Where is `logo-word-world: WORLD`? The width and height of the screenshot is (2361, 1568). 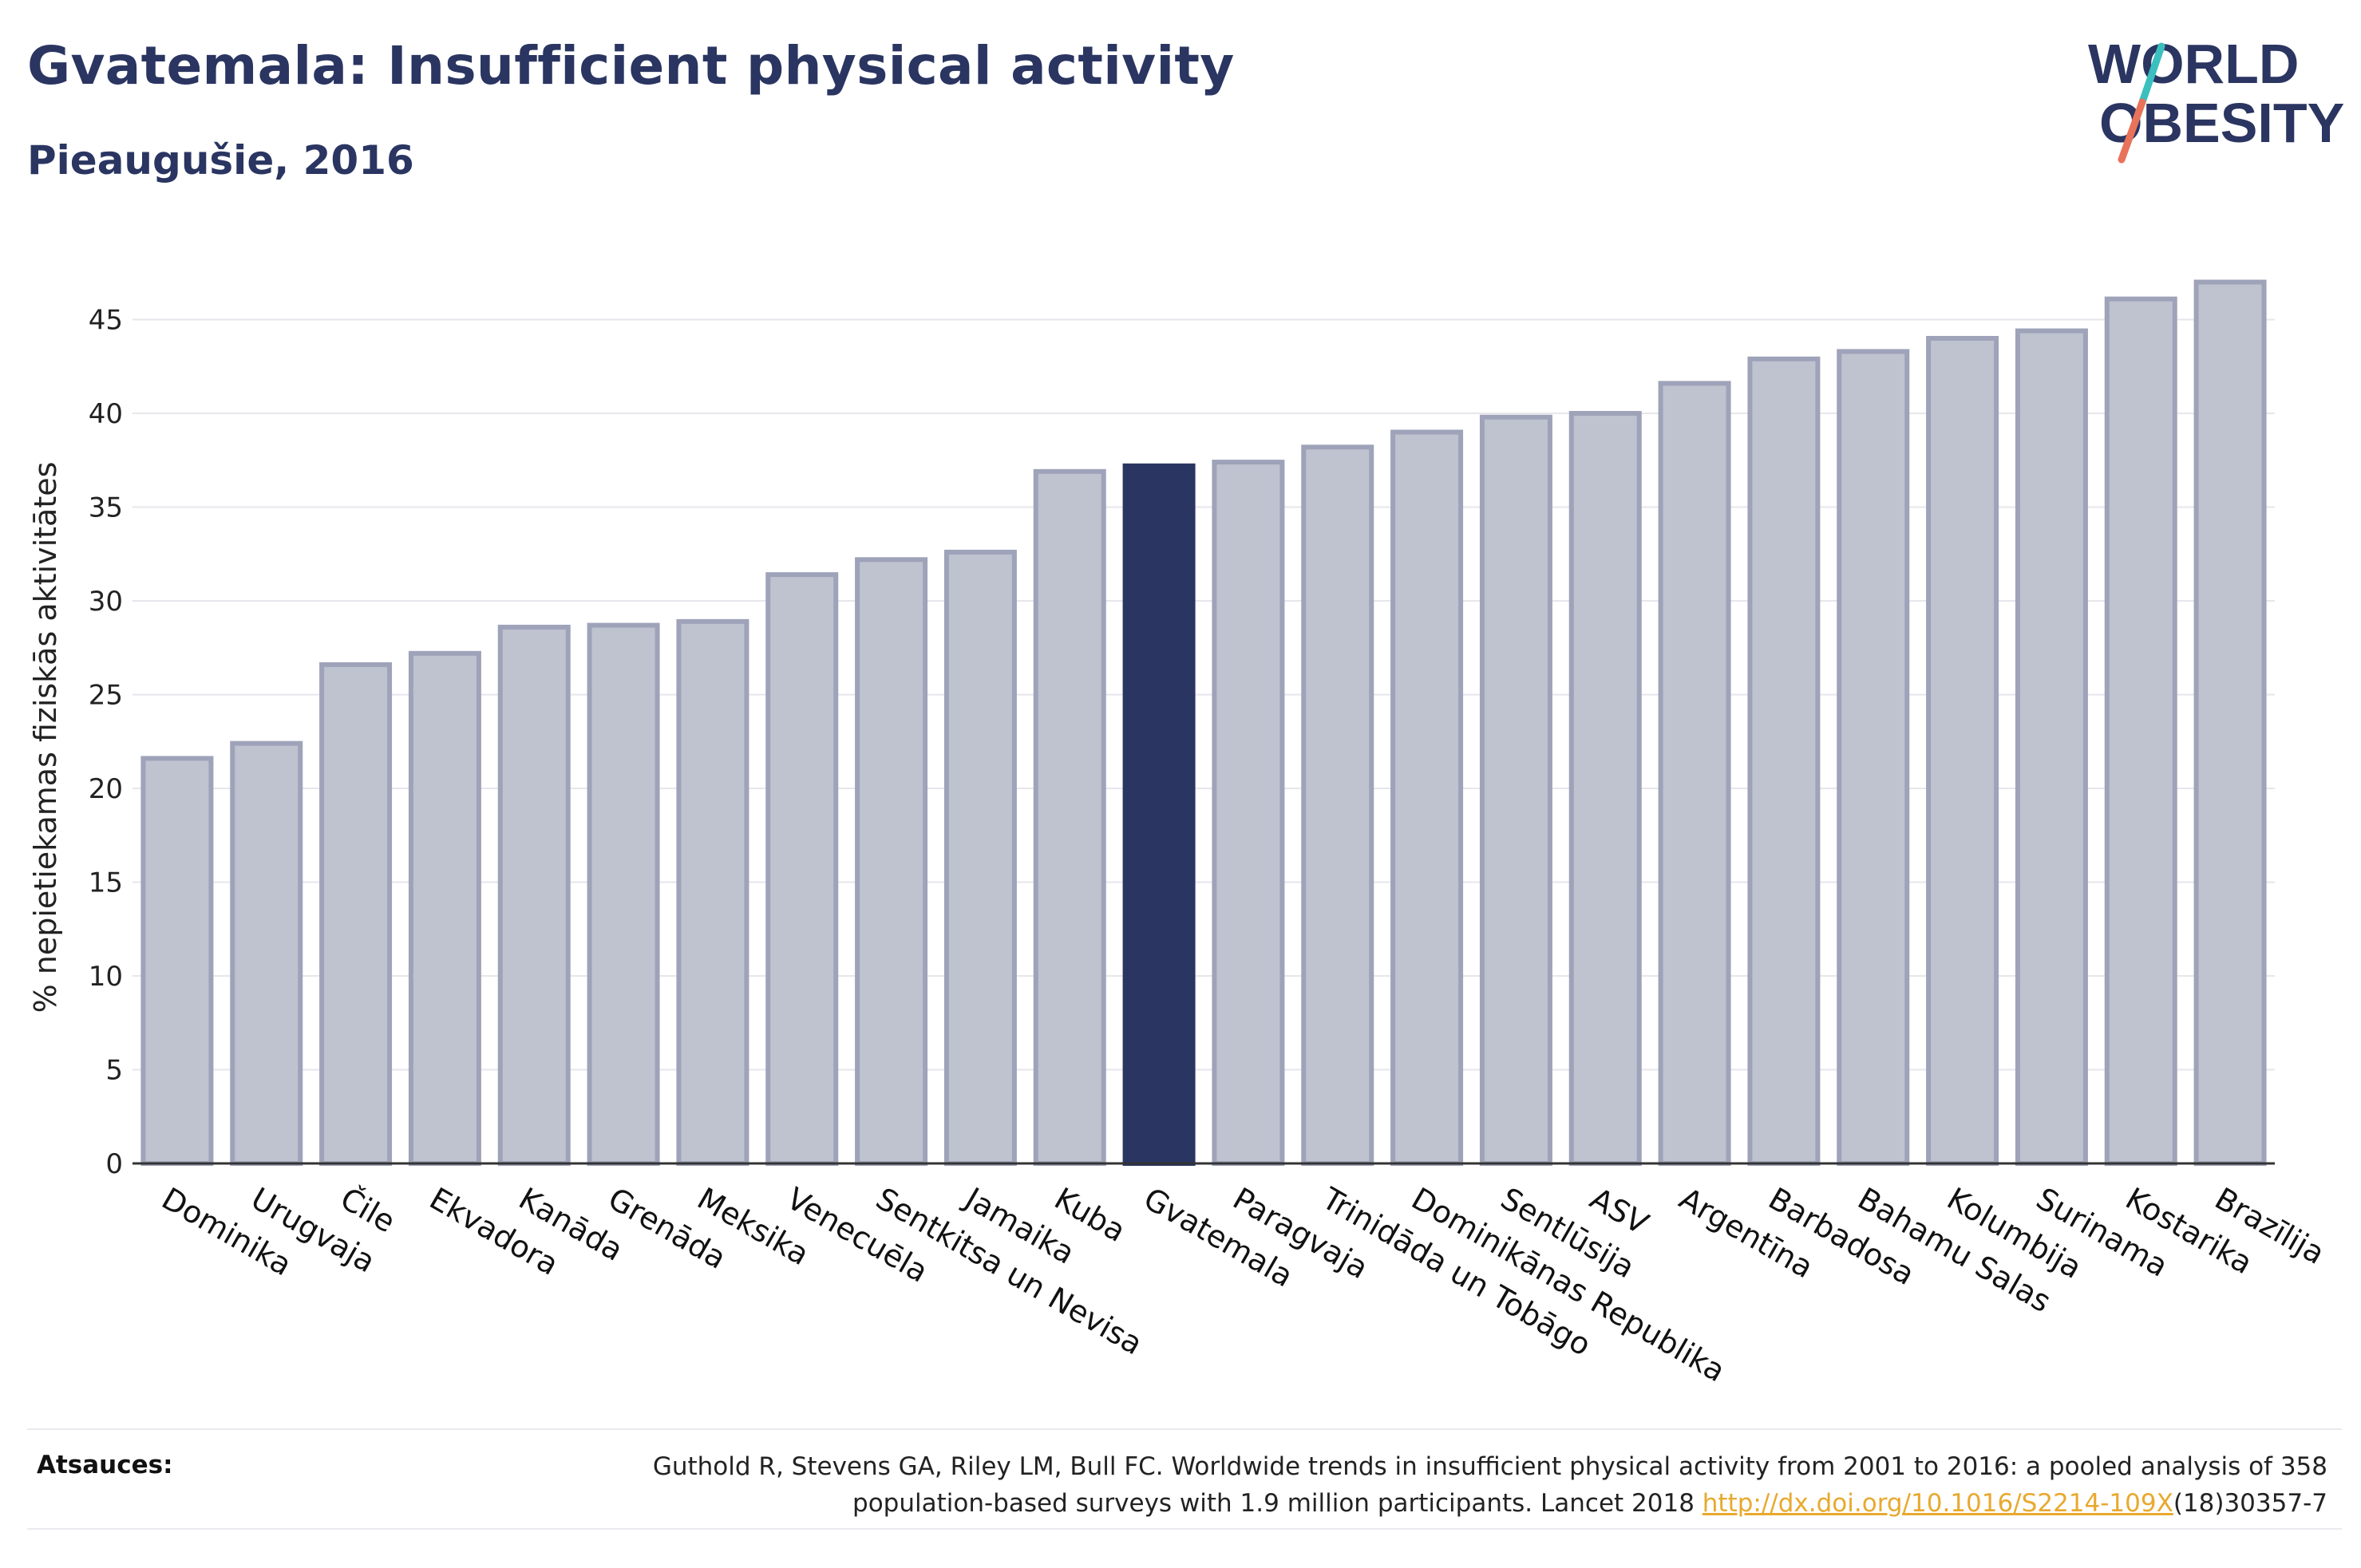
logo-word-world: WORLD is located at coordinates (2193, 64).